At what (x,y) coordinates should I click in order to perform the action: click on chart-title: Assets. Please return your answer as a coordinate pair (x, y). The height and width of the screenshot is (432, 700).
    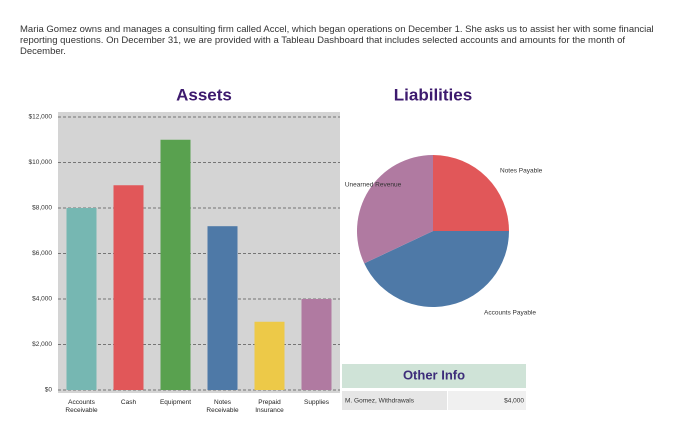
    Looking at the image, I should click on (204, 94).